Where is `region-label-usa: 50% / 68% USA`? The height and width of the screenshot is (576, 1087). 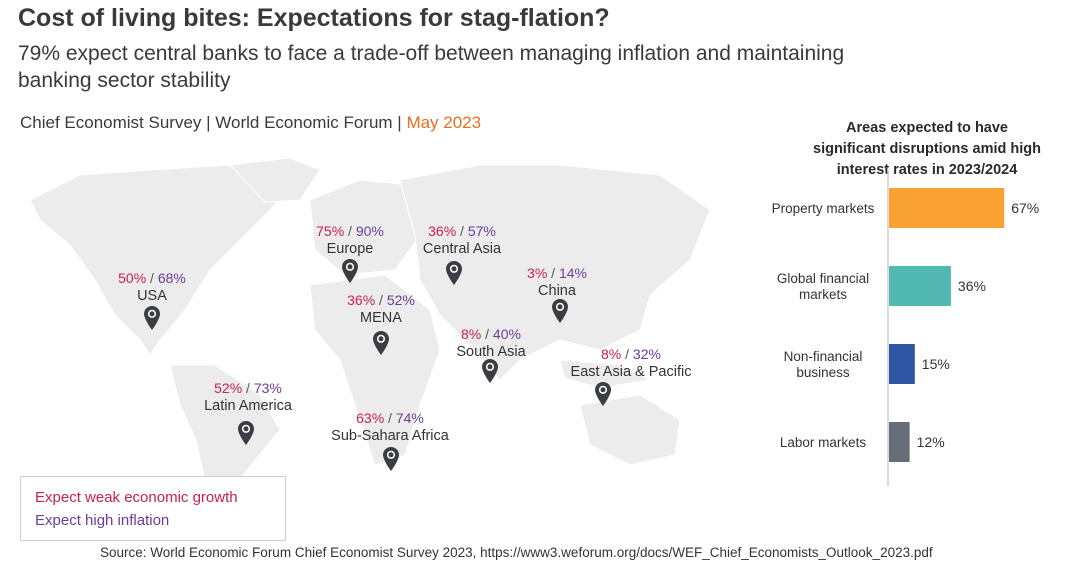
region-label-usa: 50% / 68% USA is located at coordinates (152, 287).